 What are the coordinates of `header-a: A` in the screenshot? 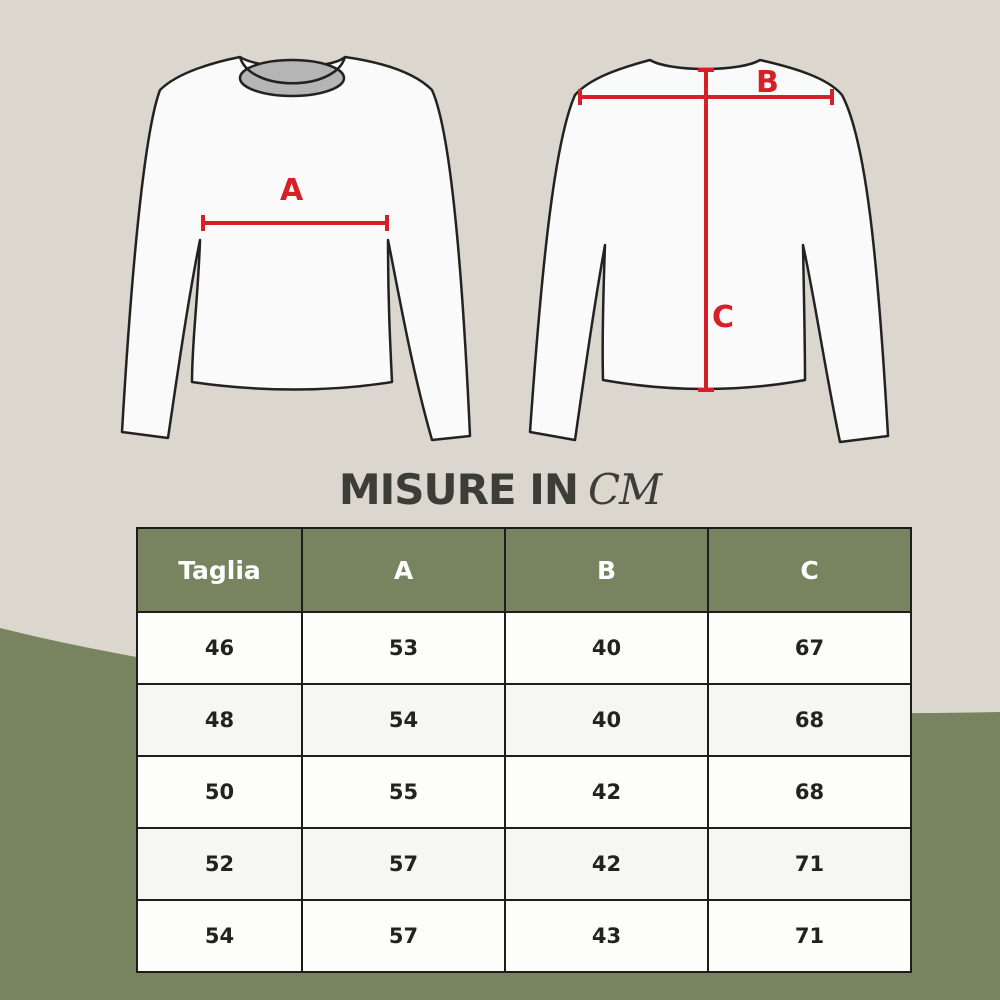 It's located at (403, 570).